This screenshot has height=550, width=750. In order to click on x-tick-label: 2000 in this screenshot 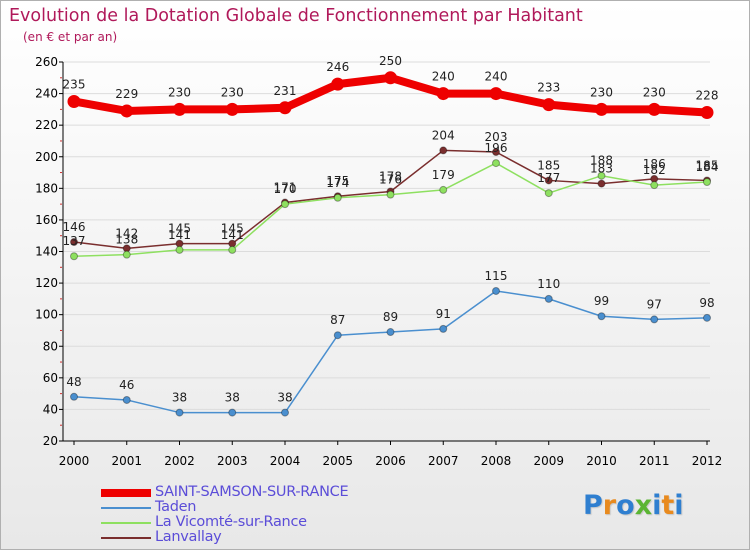, I will do `click(74, 461)`.